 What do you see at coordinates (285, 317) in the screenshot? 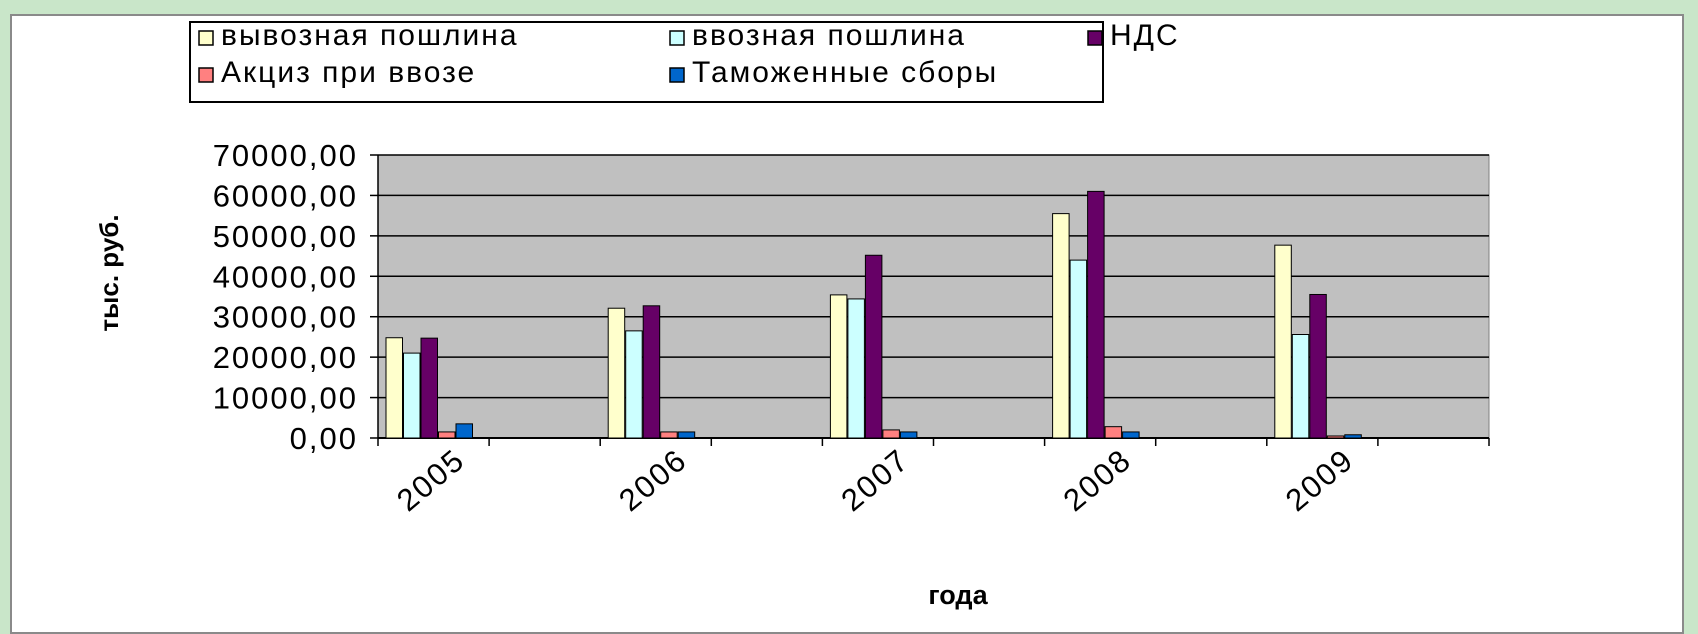
I see `y-tick-label: 30000,00` at bounding box center [285, 317].